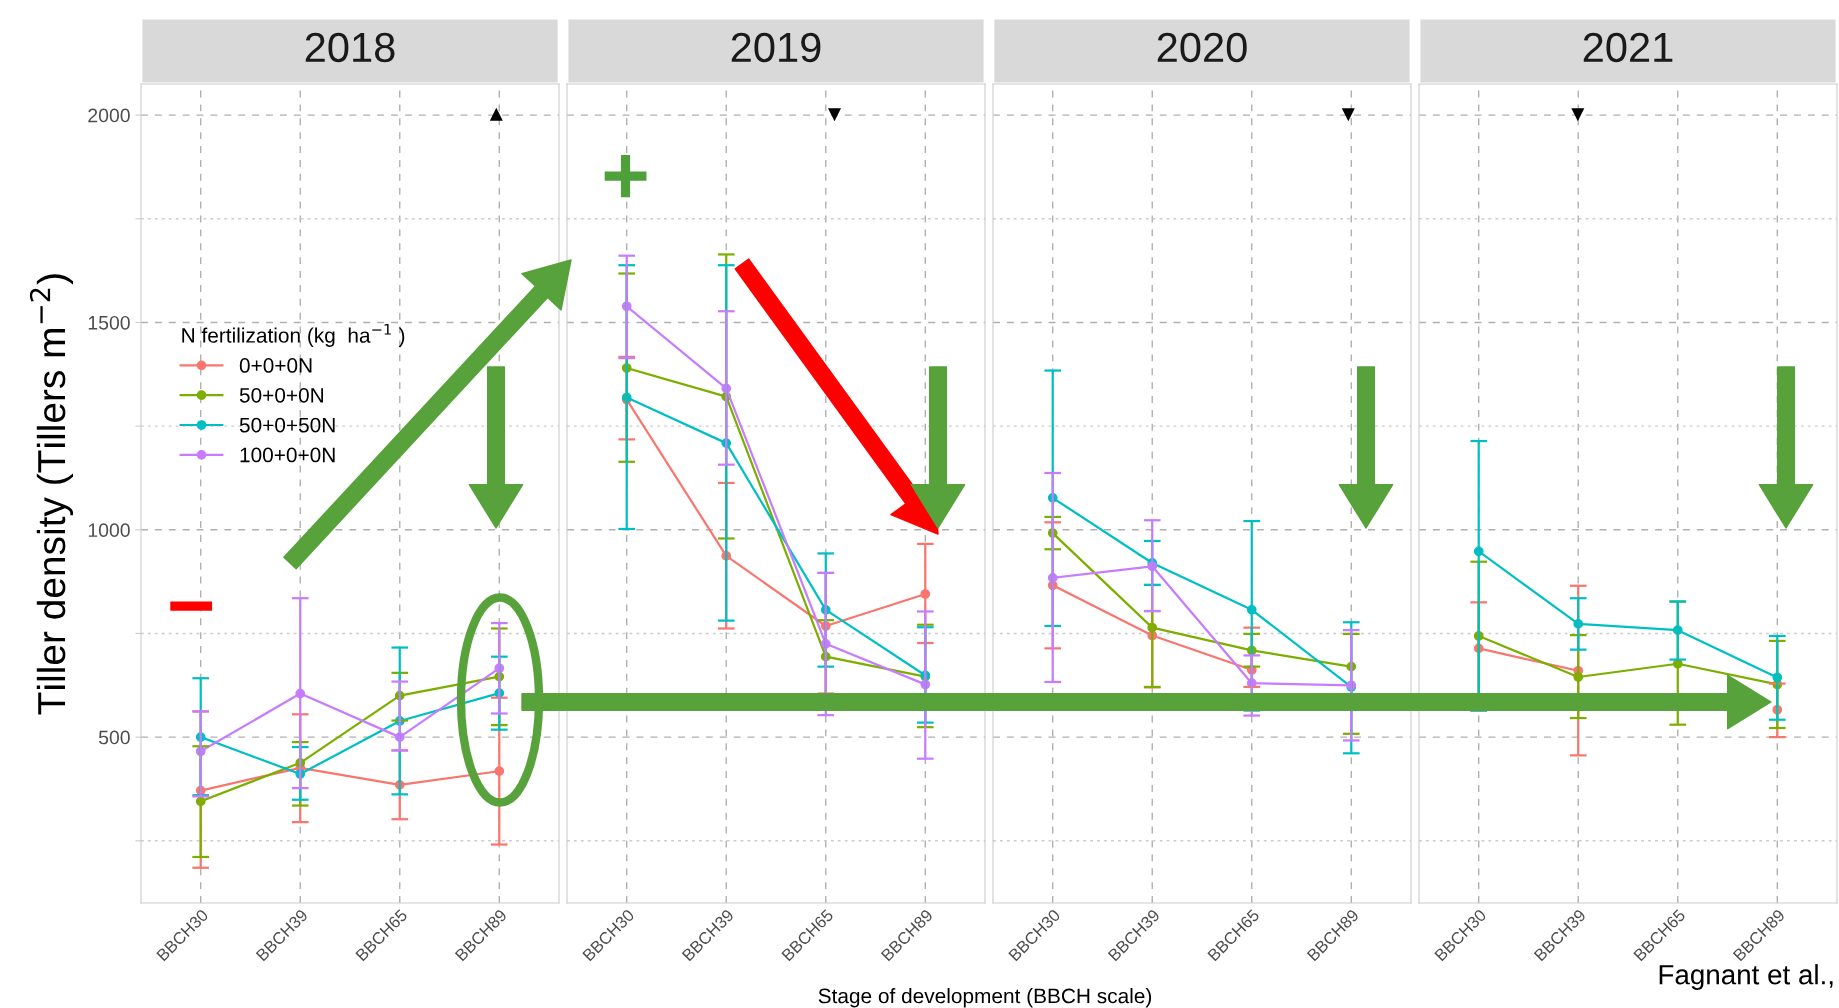  Describe the element at coordinates (1202, 47) in the screenshot. I see `chart-title: 2020` at that location.